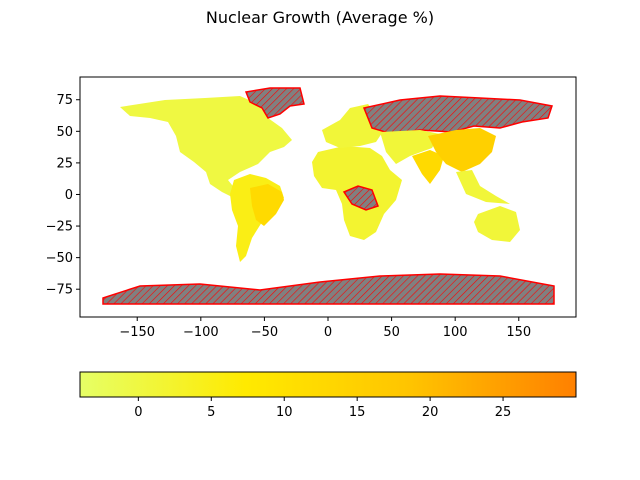 This screenshot has height=480, width=640. What do you see at coordinates (320, 17) in the screenshot?
I see `chart-title: Nuclear Growth (Average %)` at bounding box center [320, 17].